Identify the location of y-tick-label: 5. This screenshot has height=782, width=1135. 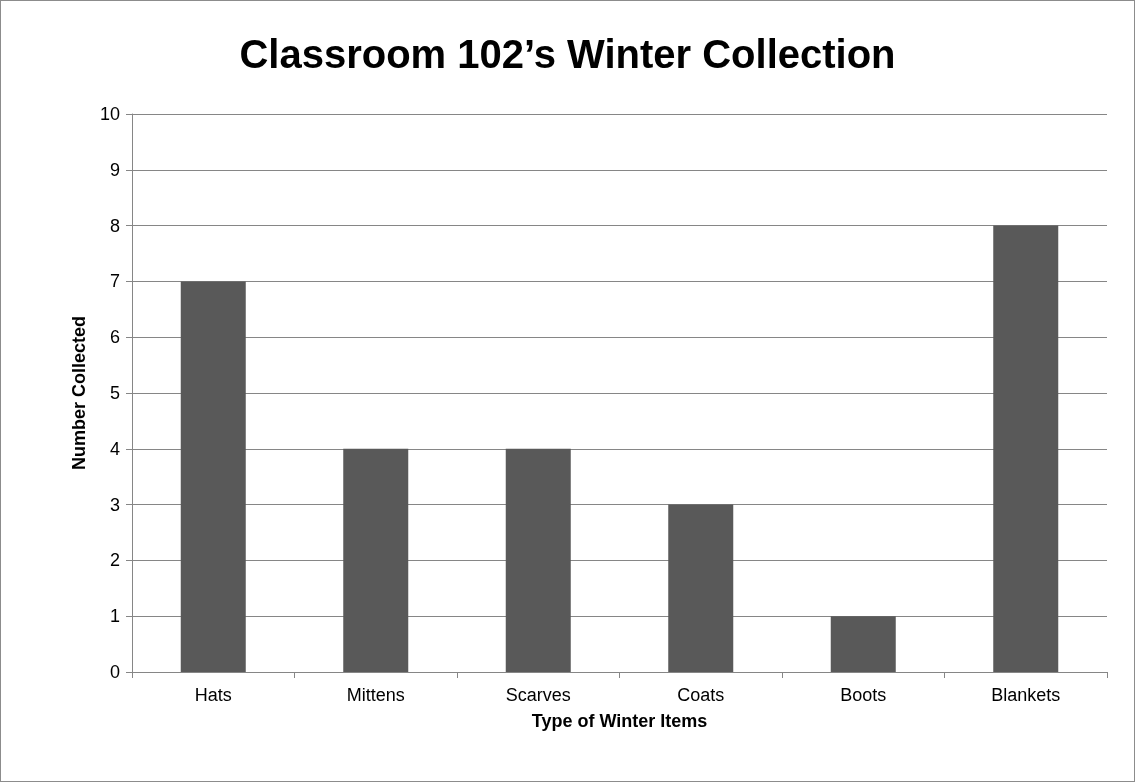
(114, 393).